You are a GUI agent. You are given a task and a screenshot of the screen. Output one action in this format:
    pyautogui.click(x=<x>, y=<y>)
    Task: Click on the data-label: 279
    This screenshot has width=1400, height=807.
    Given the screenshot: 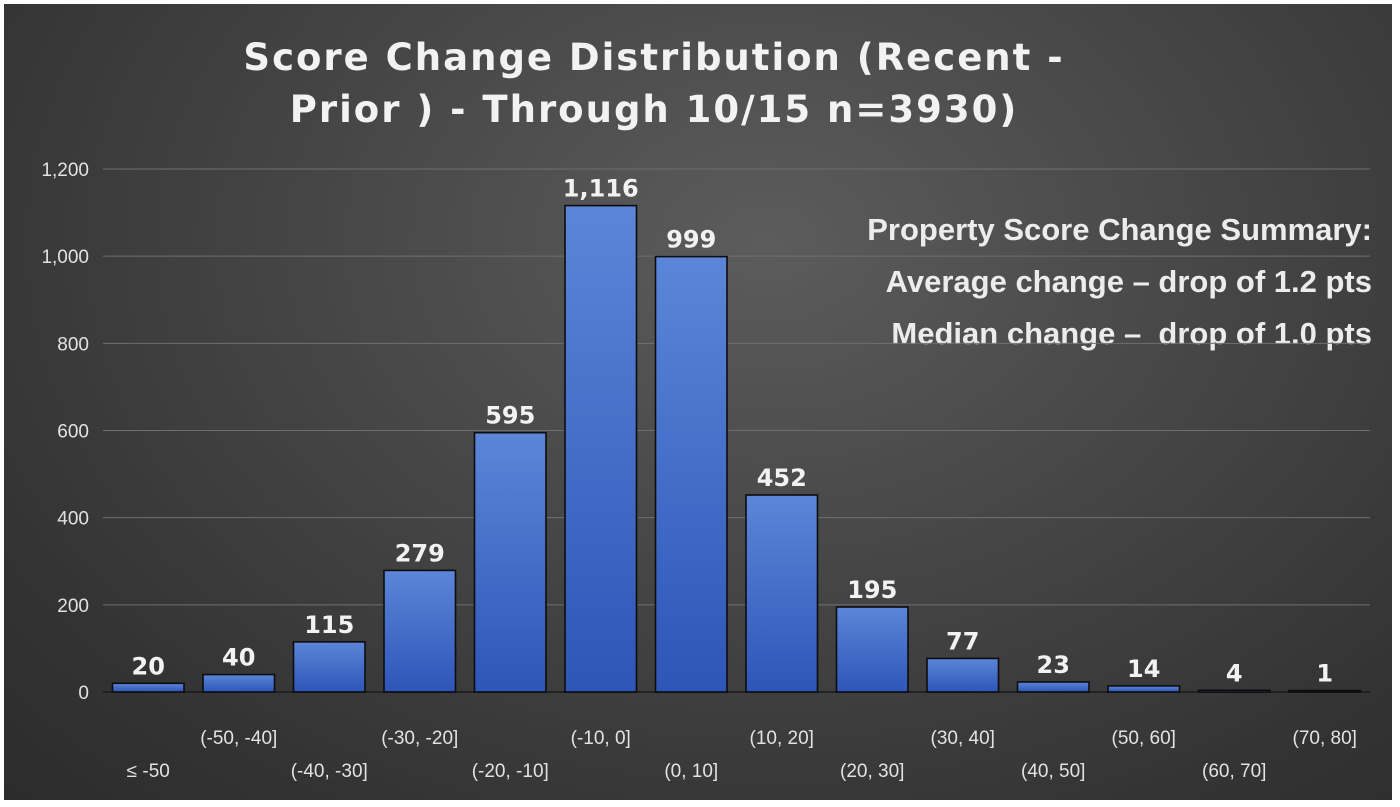 What is the action you would take?
    pyautogui.click(x=420, y=553)
    